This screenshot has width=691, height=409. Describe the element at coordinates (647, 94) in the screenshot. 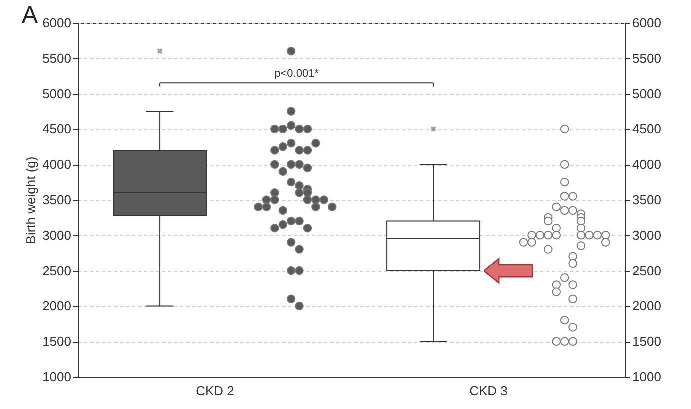

I see `y2-tick-label: 5000` at that location.